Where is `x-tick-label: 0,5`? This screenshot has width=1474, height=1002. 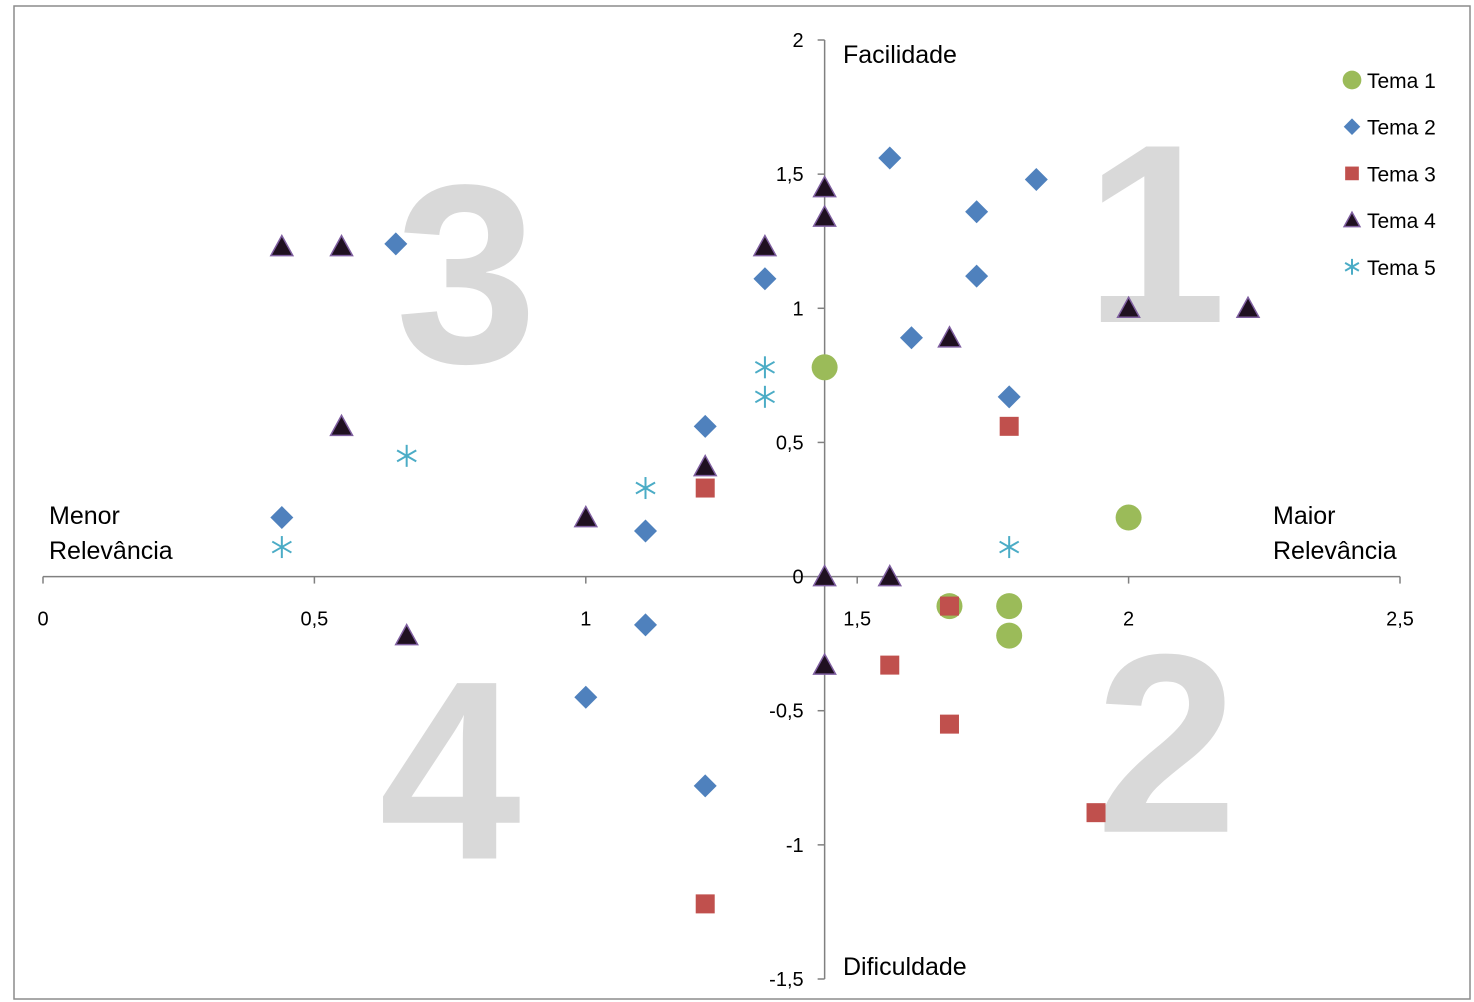 x-tick-label: 0,5 is located at coordinates (314, 620).